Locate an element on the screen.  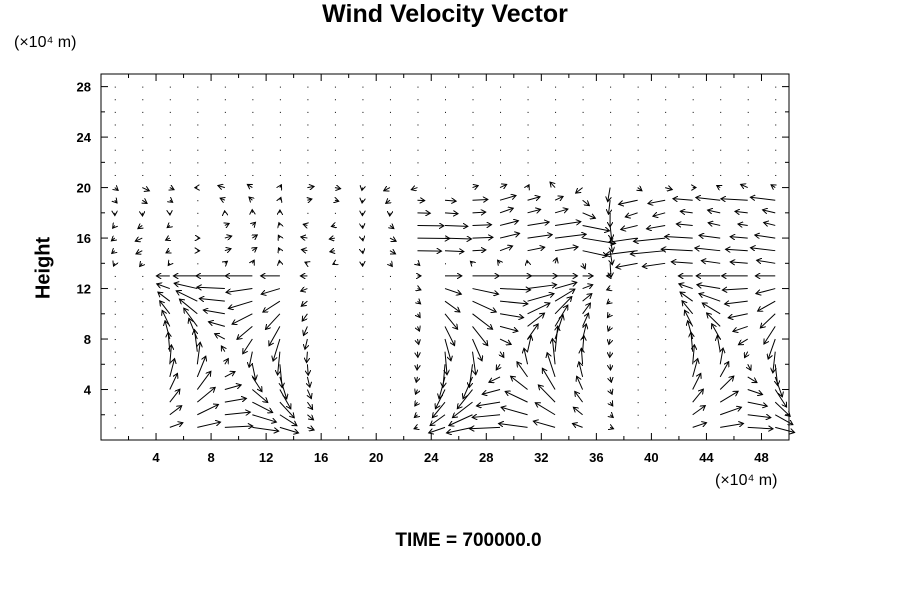
y-tick-label: 20 is located at coordinates (84, 188).